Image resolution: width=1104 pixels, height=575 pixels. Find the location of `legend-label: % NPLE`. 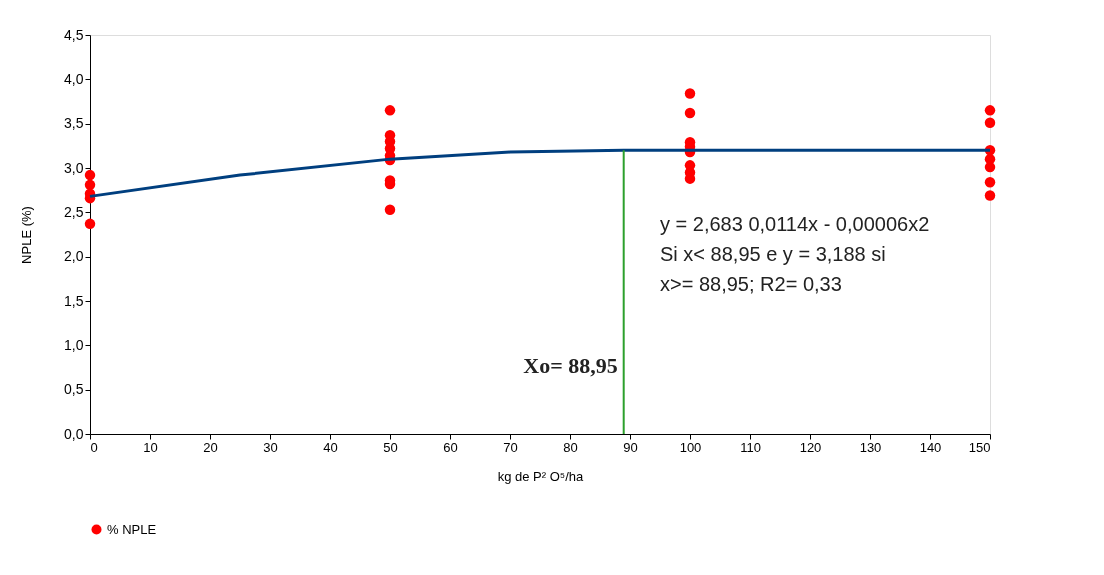

legend-label: % NPLE is located at coordinates (132, 529).